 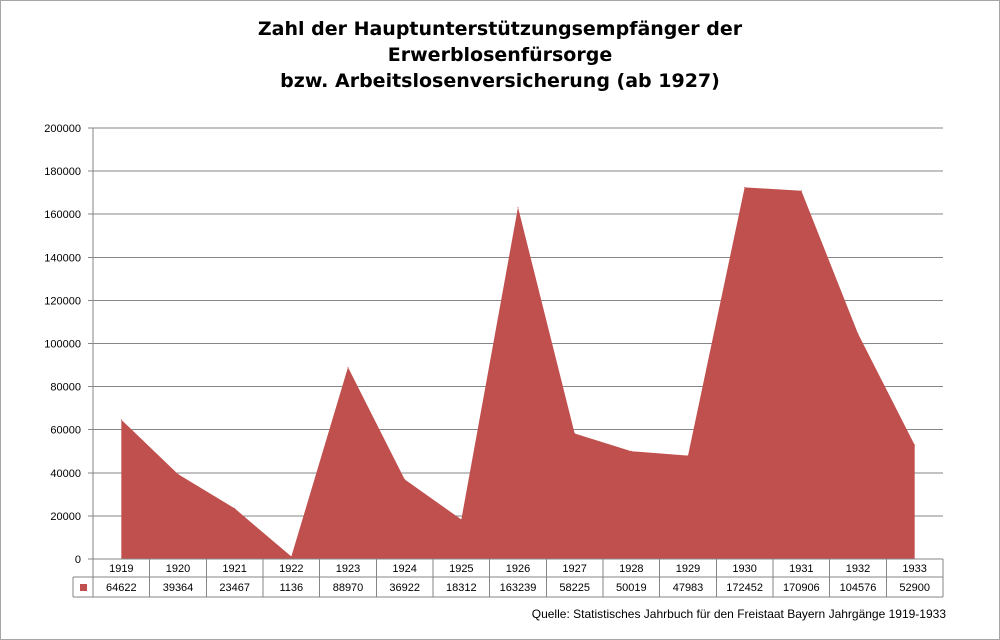 I want to click on data-label: 23467, so click(x=234, y=588).